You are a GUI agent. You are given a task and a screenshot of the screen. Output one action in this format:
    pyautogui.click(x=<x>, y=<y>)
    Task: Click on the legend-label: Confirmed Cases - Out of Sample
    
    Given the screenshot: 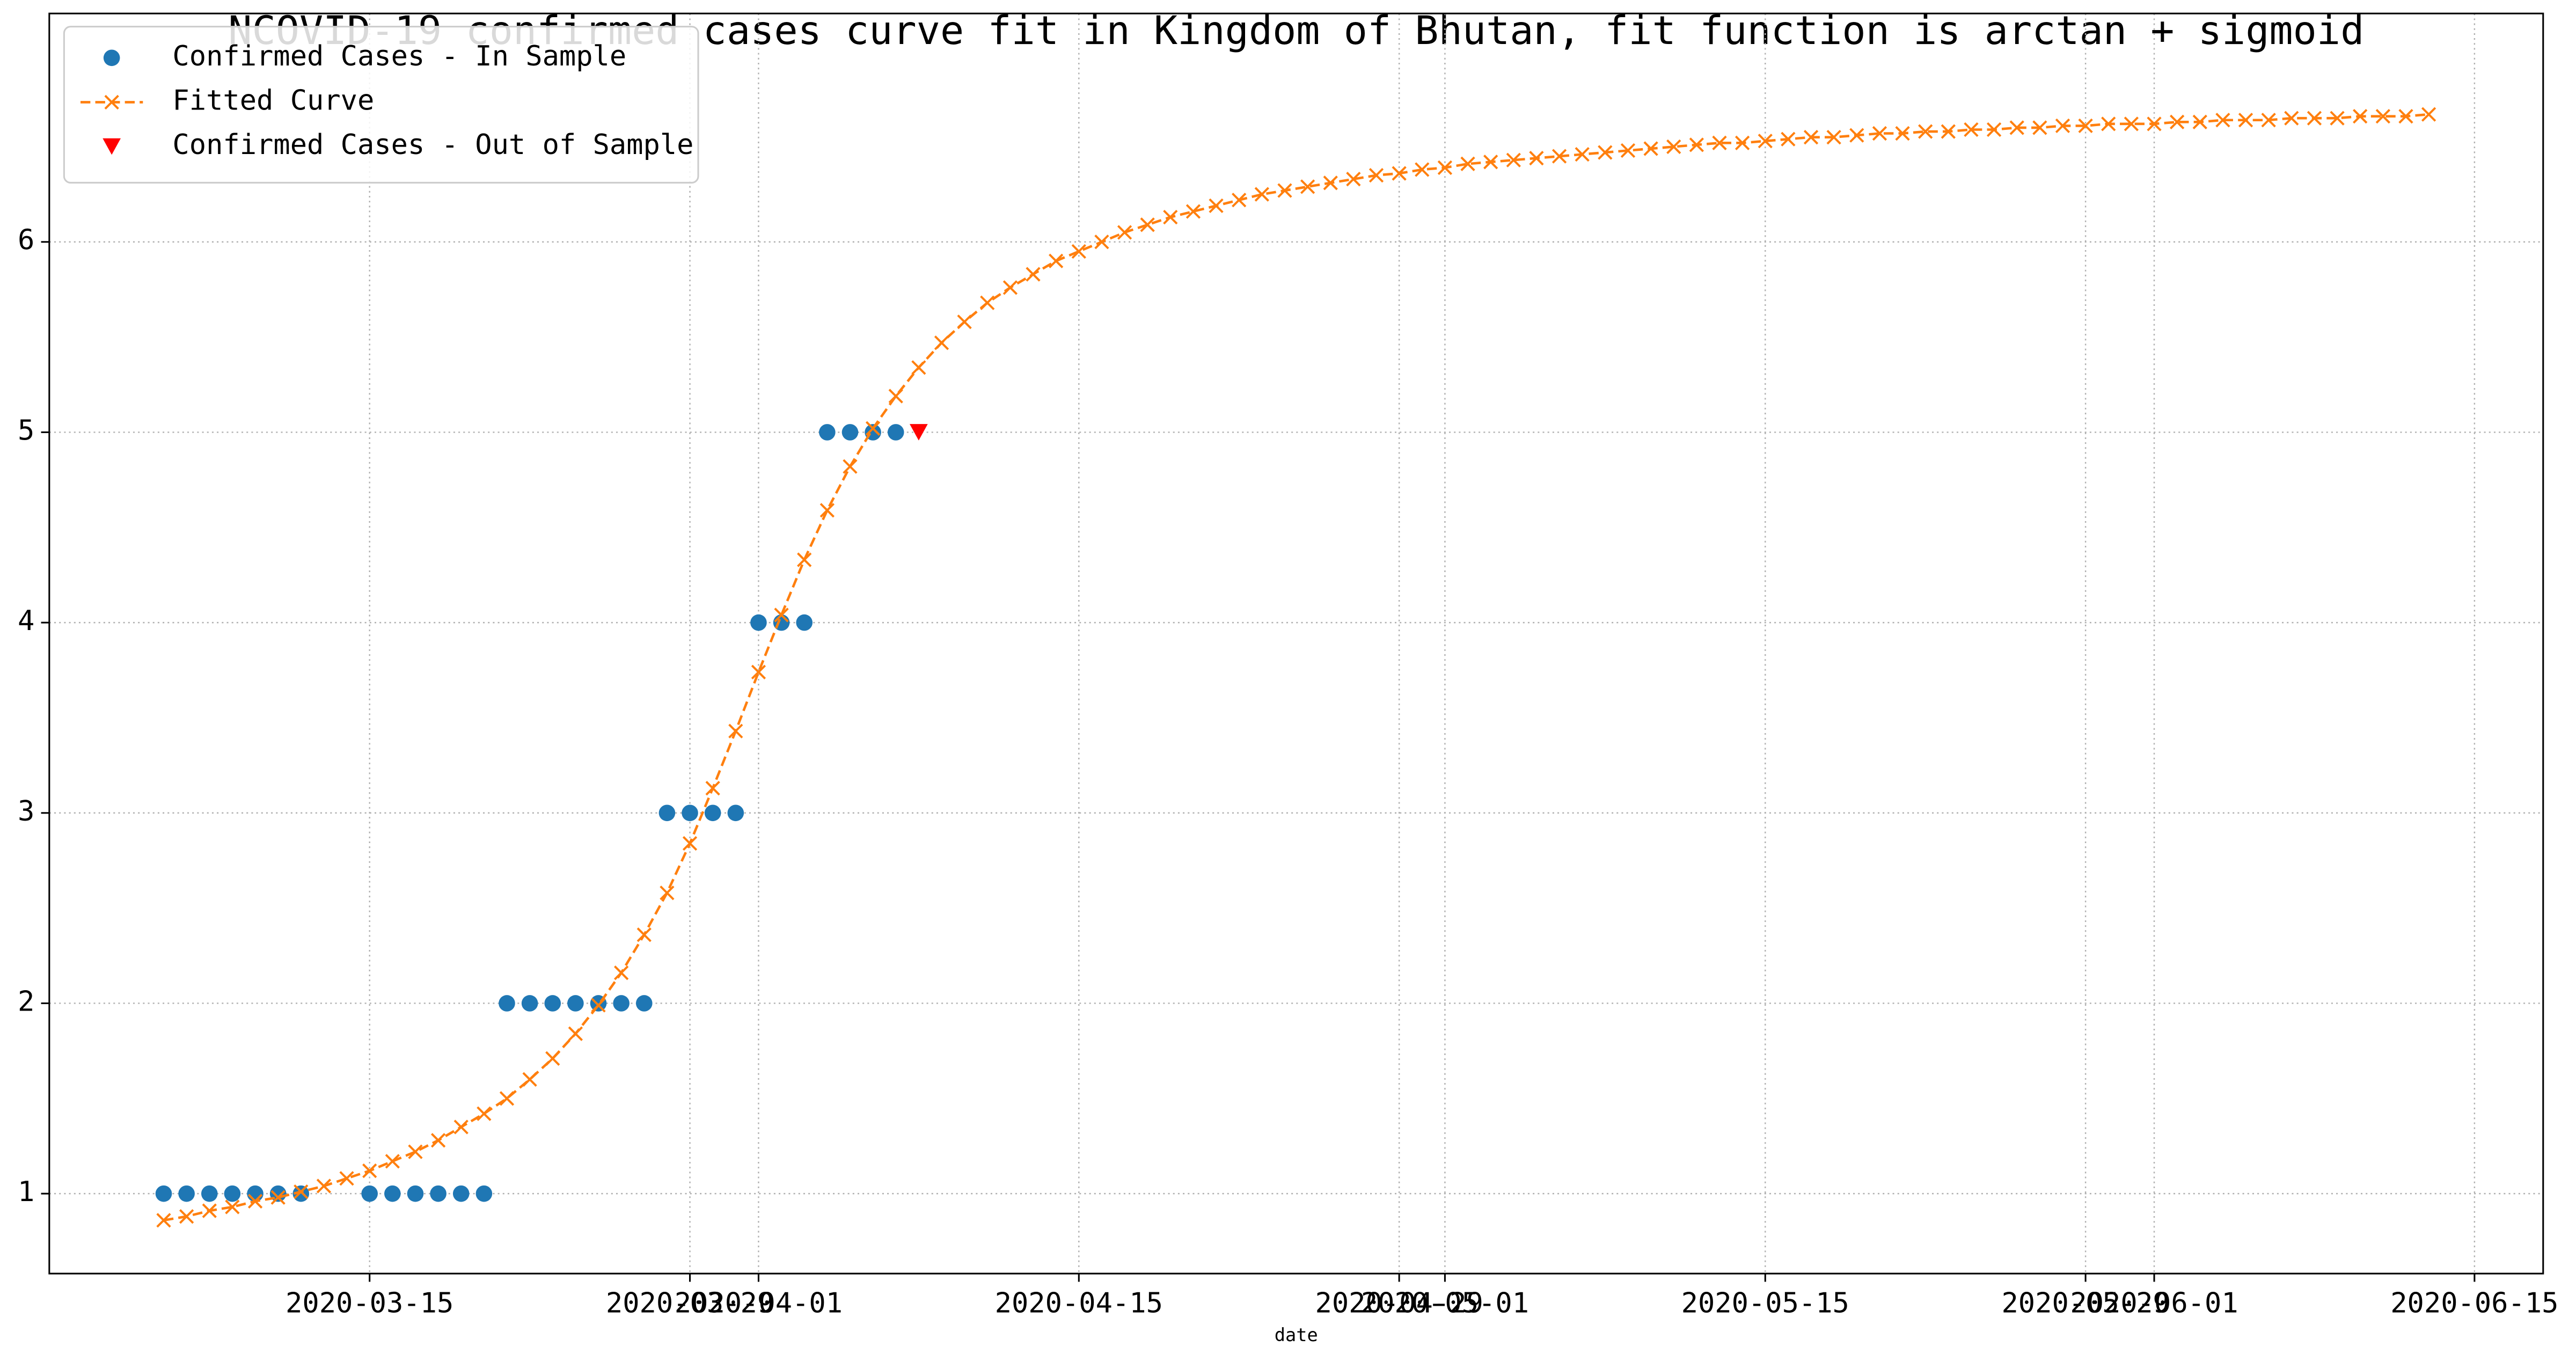 What is the action you would take?
    pyautogui.click(x=432, y=145)
    